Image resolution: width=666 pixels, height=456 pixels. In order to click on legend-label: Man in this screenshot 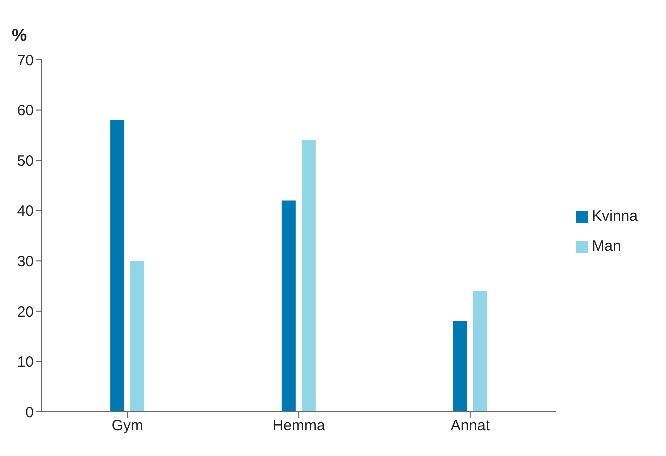, I will do `click(607, 246)`.